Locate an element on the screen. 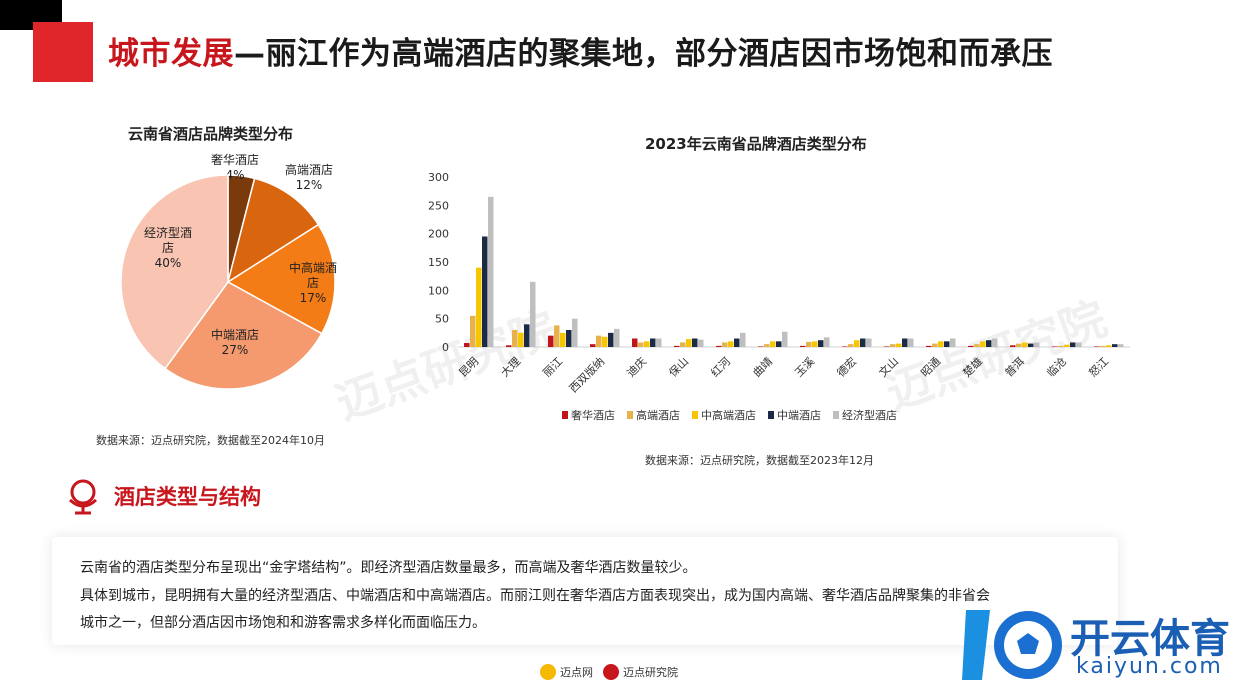 The image size is (1242, 699). y-tick-label: 150 is located at coordinates (438, 262).